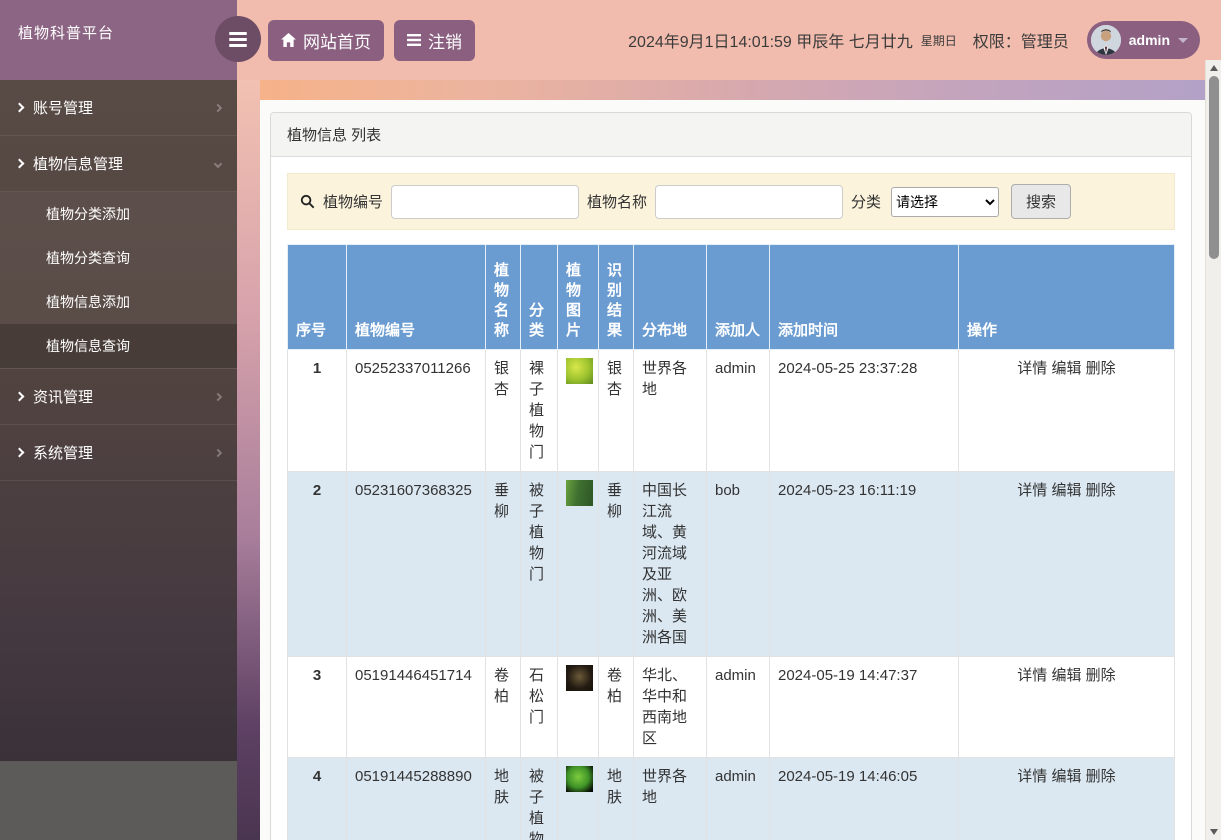 The height and width of the screenshot is (840, 1221). What do you see at coordinates (864, 297) in the screenshot?
I see `column-header: 添加时间` at bounding box center [864, 297].